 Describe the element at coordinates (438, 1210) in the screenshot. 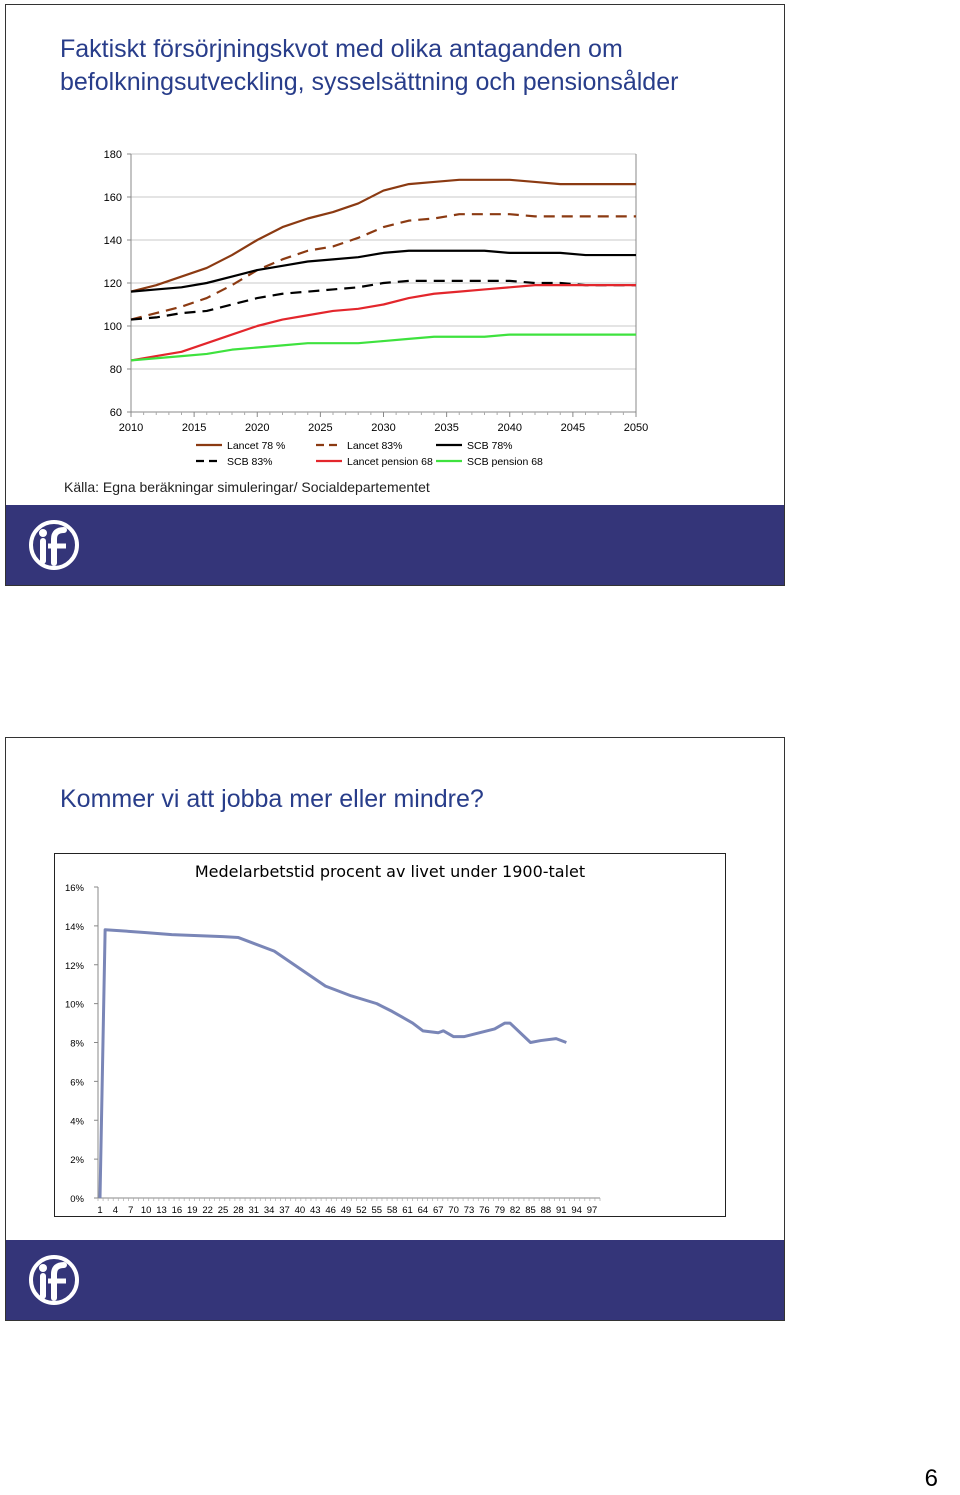

I see `x-tick-label: 67` at that location.